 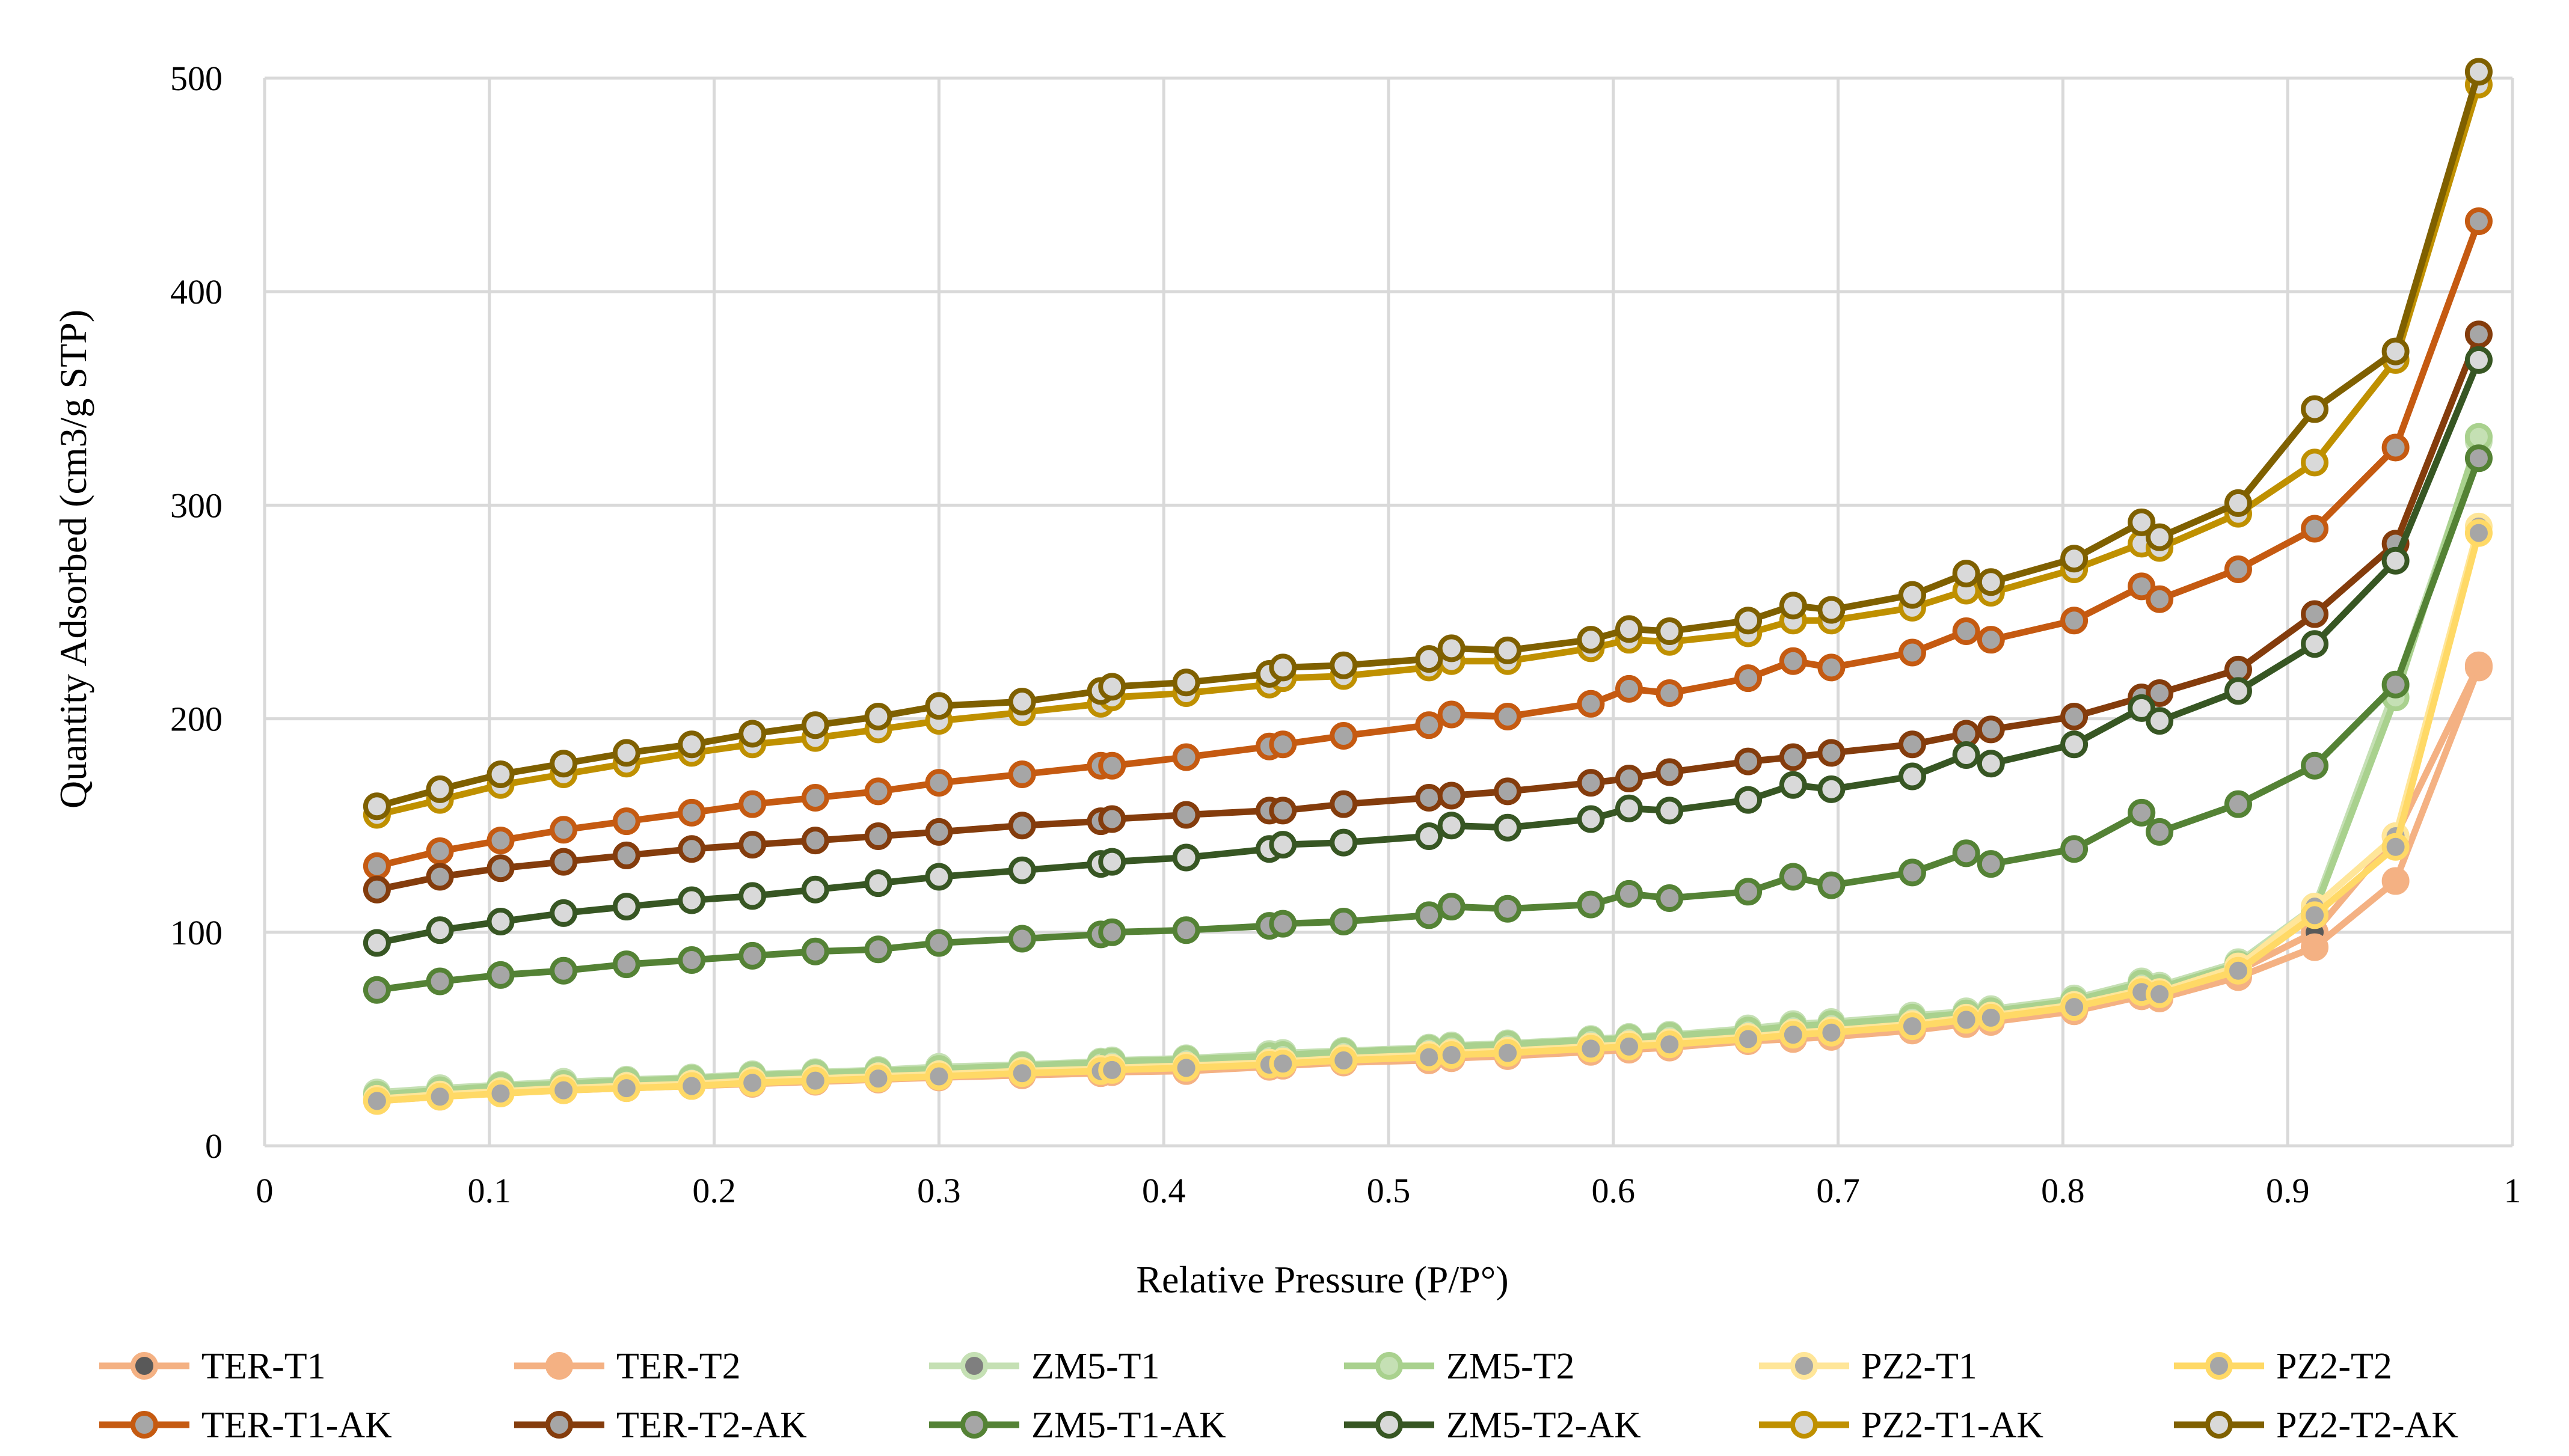 I want to click on legend-label: TER-T2-AK, so click(x=711, y=1426).